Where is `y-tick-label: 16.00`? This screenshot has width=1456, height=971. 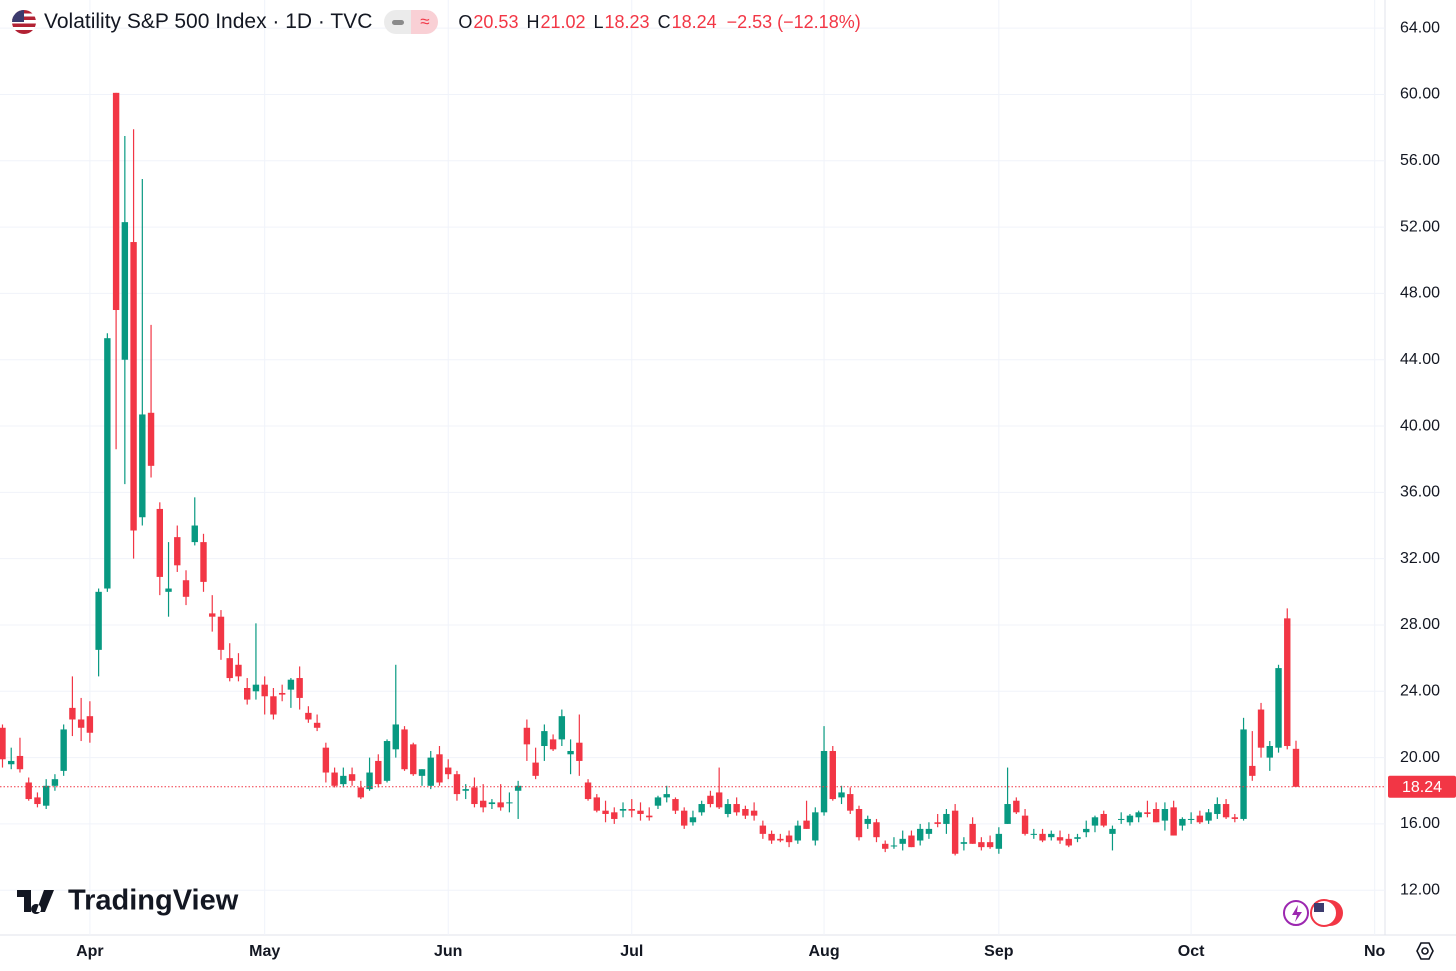 y-tick-label: 16.00 is located at coordinates (1420, 823).